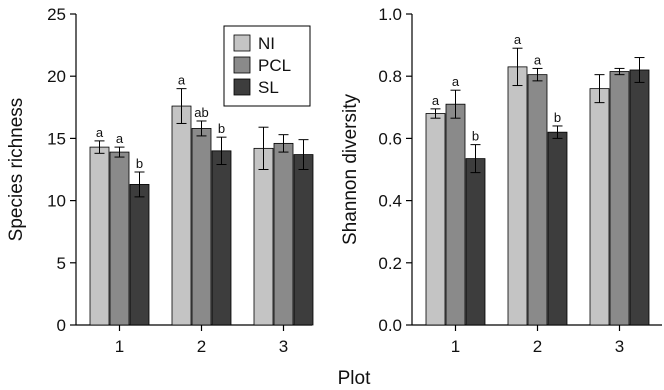 This screenshot has height=390, width=664. What do you see at coordinates (266, 43) in the screenshot?
I see `legend-label: NI` at bounding box center [266, 43].